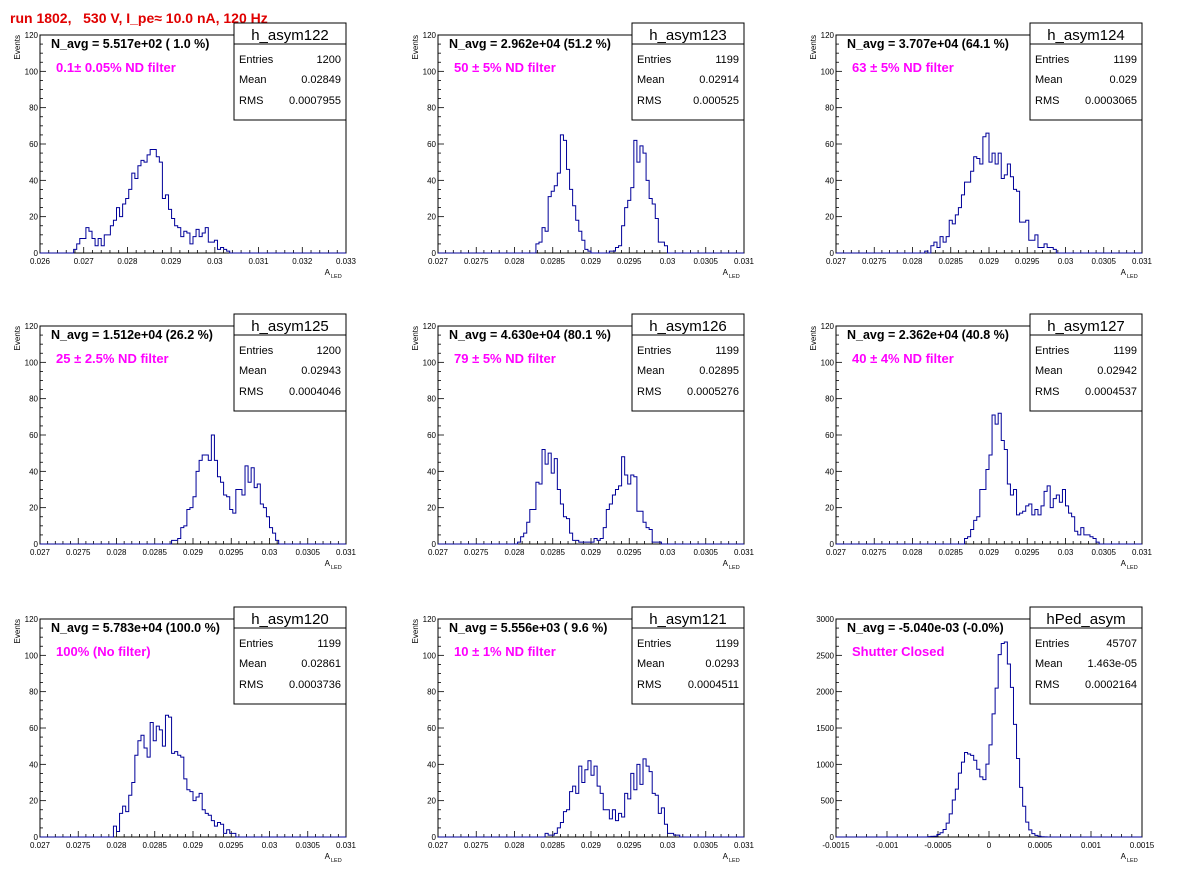 This screenshot has width=1196, height=872. Describe the element at coordinates (290, 619) in the screenshot. I see `histogram-name: h_asym120` at that location.